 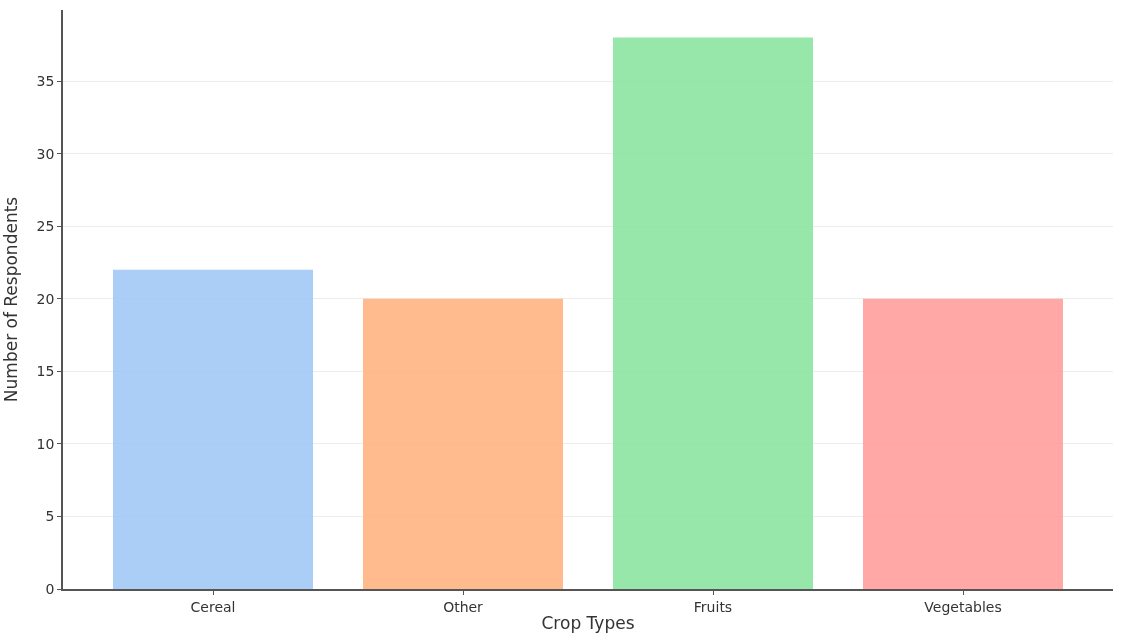 I want to click on y-tick-label: 10, so click(x=45, y=443).